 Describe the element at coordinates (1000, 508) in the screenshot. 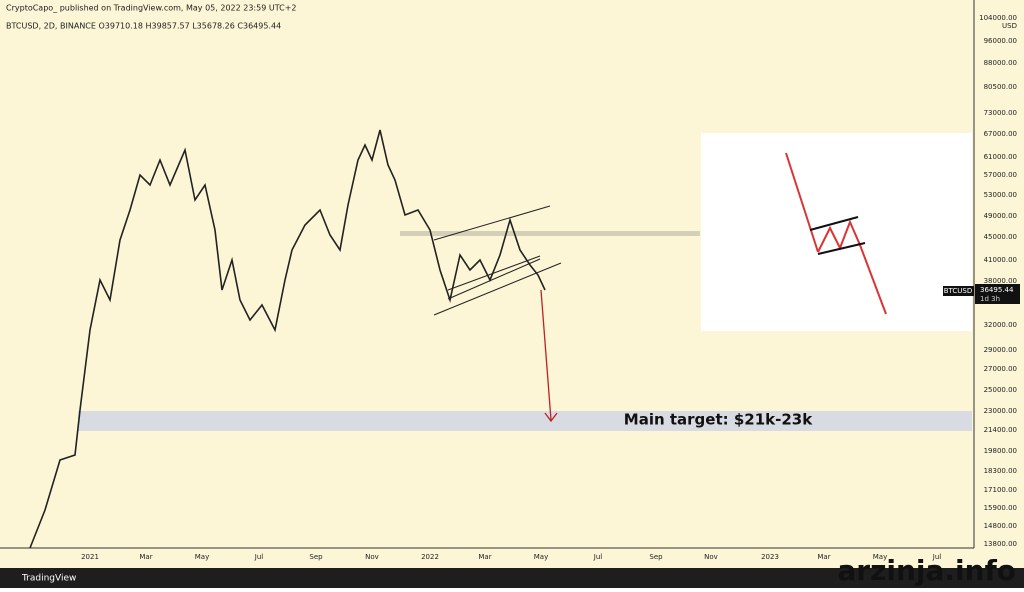

I see `price-label: 15900.00` at that location.